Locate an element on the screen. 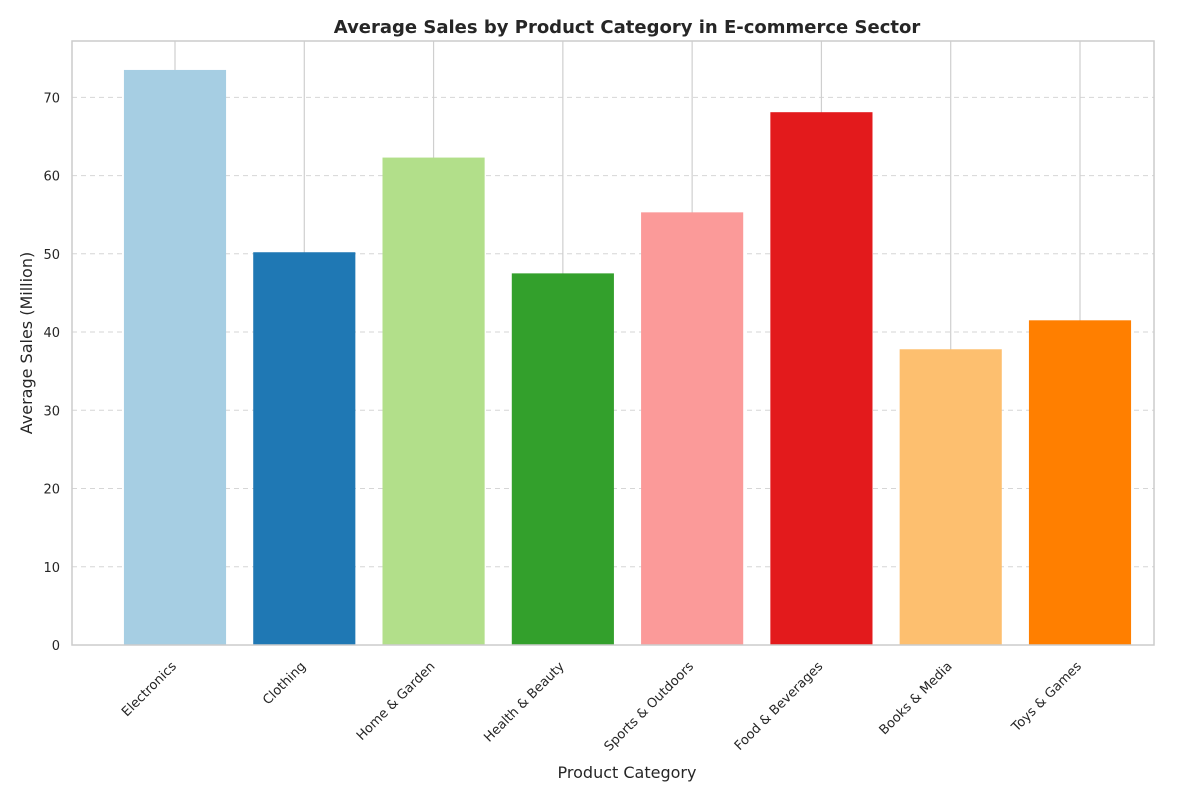  y-tick-label: 30 is located at coordinates (51, 411).